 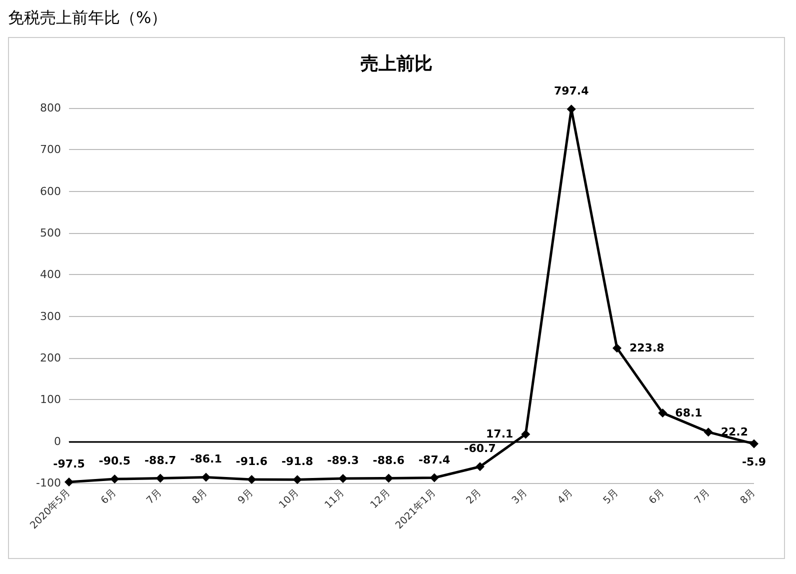 What do you see at coordinates (289, 499) in the screenshot?
I see `x-tick-label: 10月` at bounding box center [289, 499].